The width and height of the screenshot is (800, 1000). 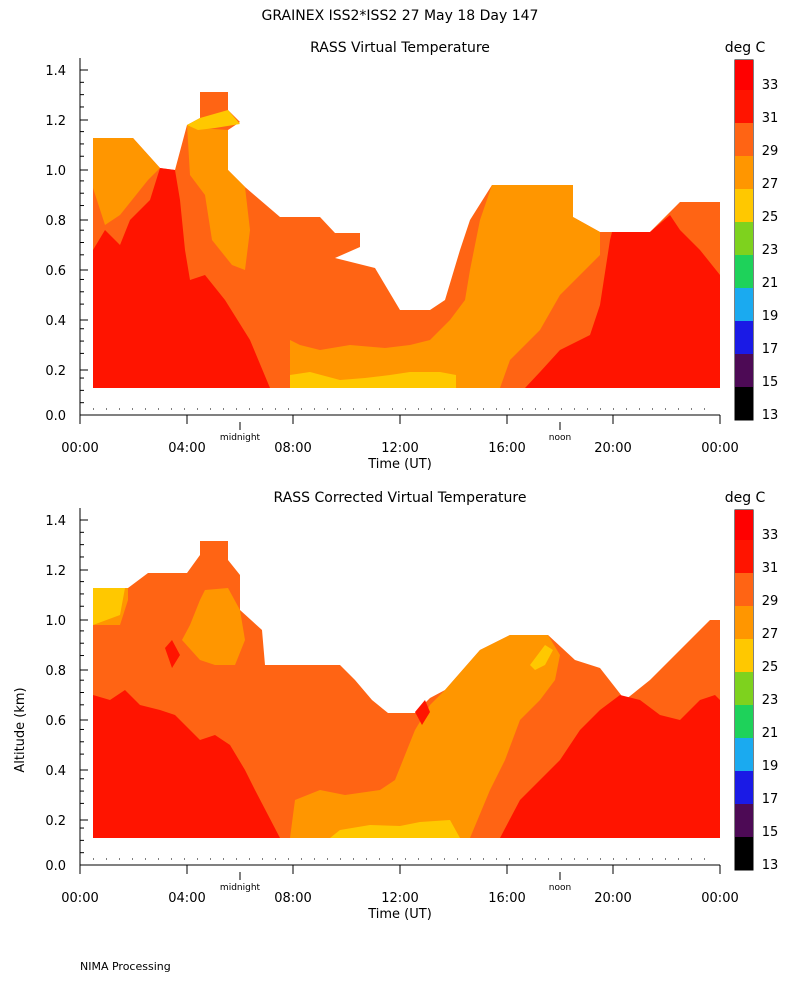 I want to click on midnight-marker: midnight, so click(x=240, y=438).